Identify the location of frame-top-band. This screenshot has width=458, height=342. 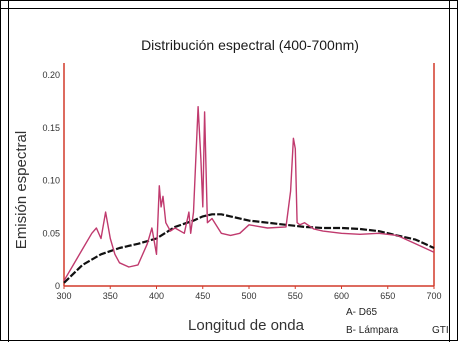
(229, 5).